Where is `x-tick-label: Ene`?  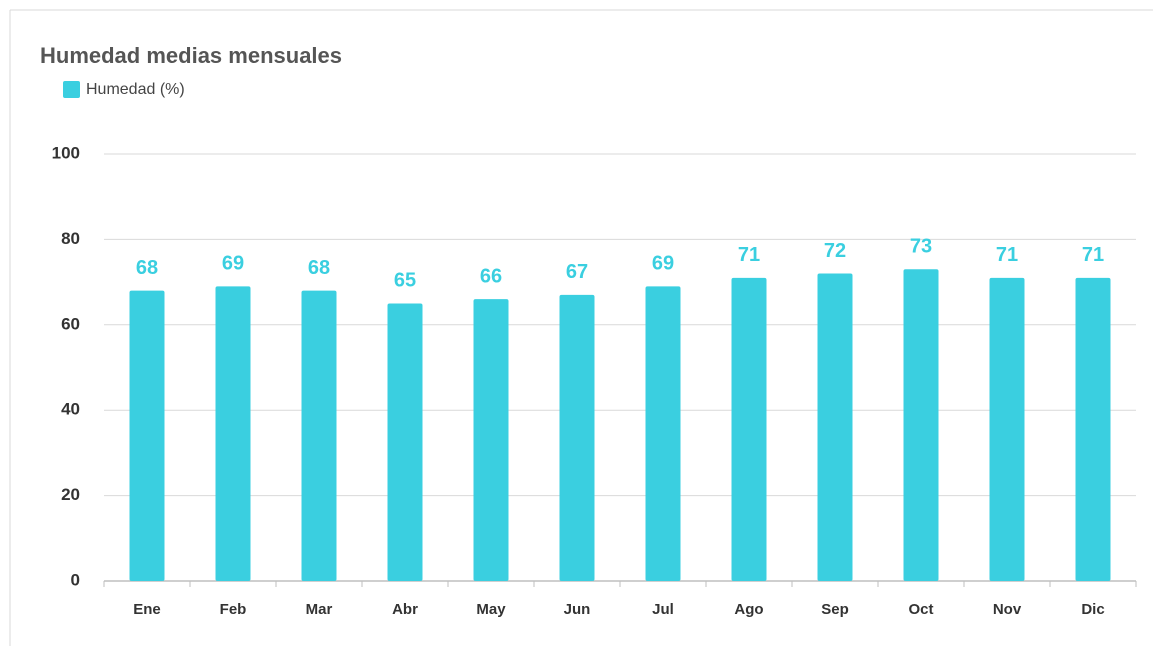
x-tick-label: Ene is located at coordinates (147, 609).